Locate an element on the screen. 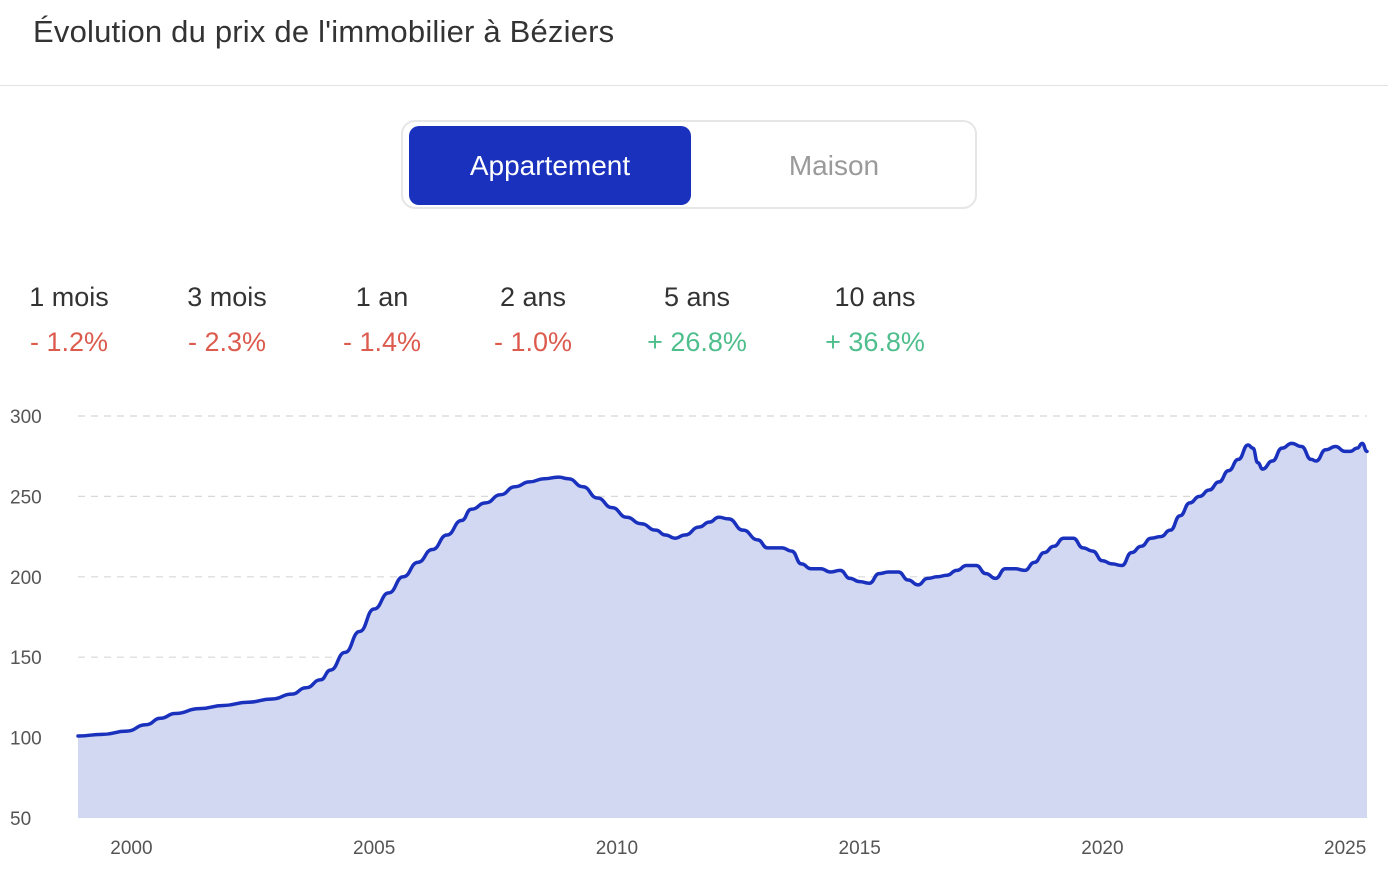 The width and height of the screenshot is (1388, 876). y-tick-label-150: 150 is located at coordinates (26, 658).